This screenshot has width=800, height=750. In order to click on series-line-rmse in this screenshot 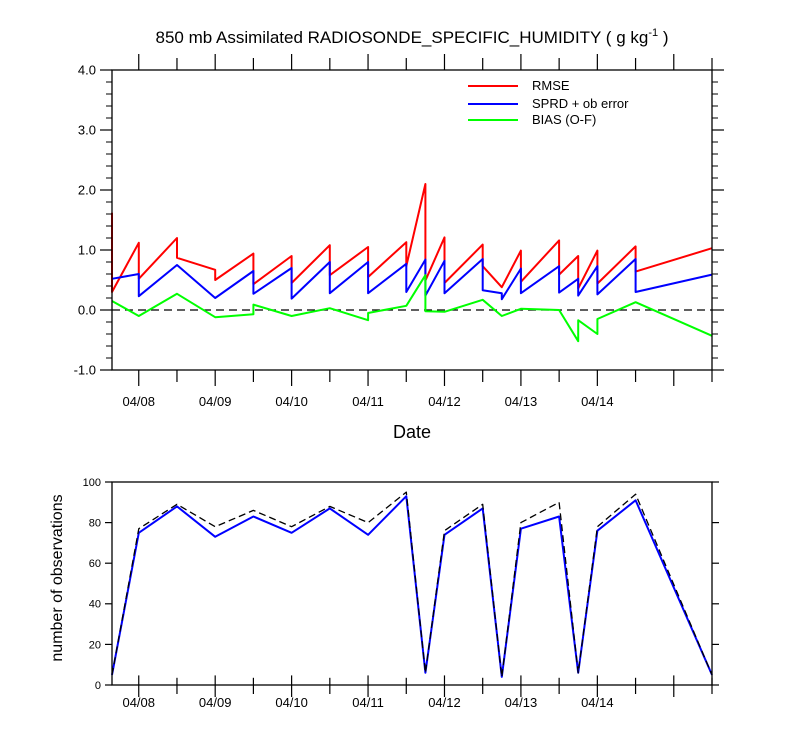, I will do `click(412, 238)`.